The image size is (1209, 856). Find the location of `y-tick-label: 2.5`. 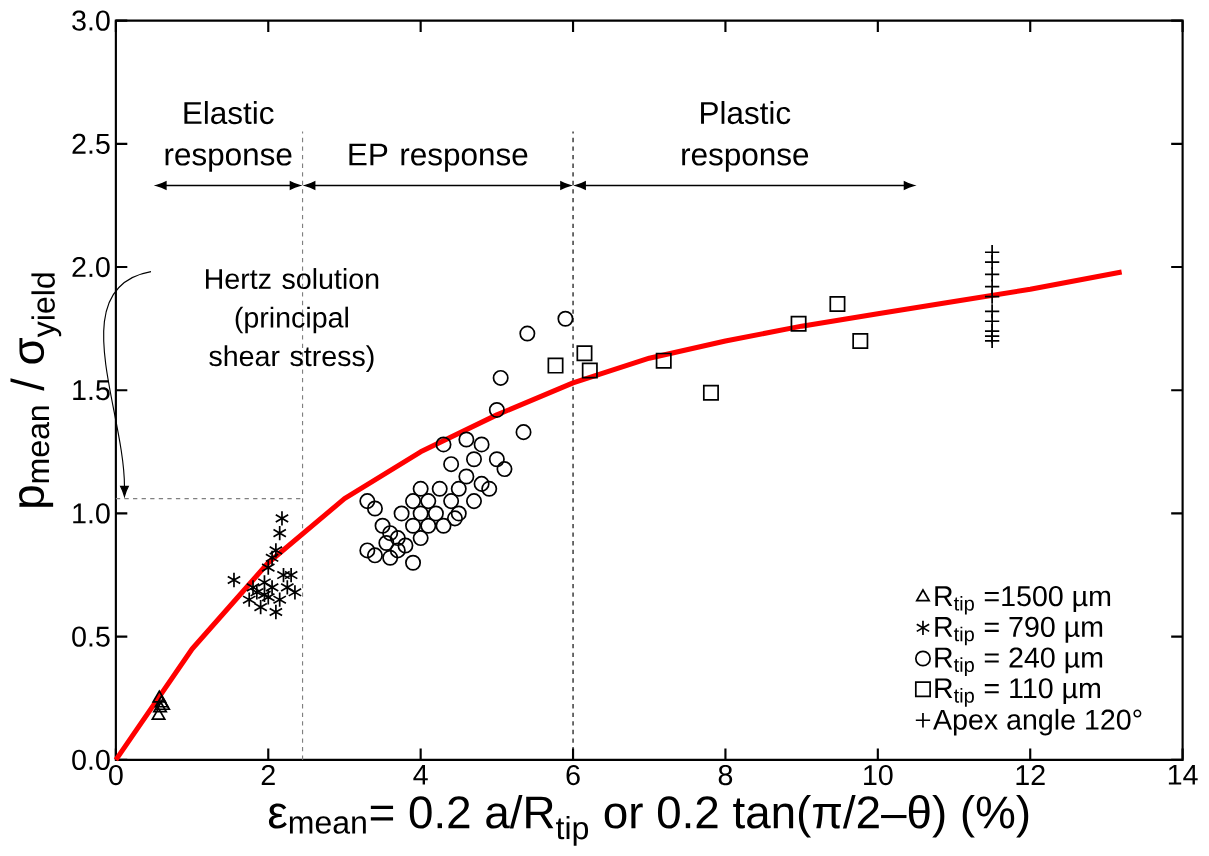

y-tick-label: 2.5 is located at coordinates (91, 143).